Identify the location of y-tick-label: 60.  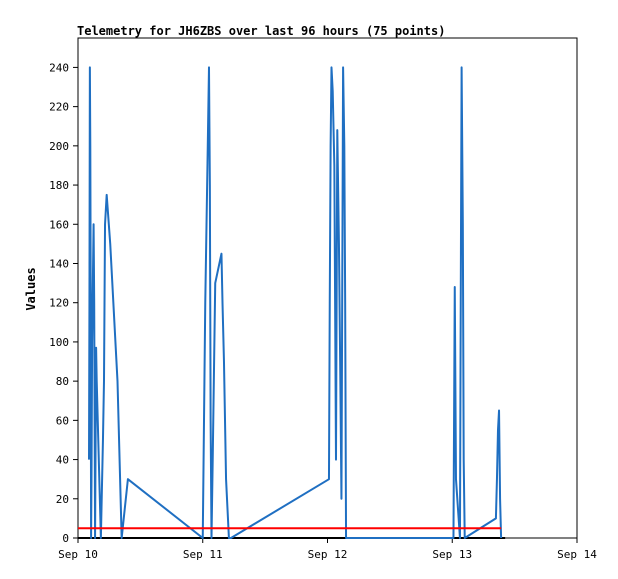
(62, 420).